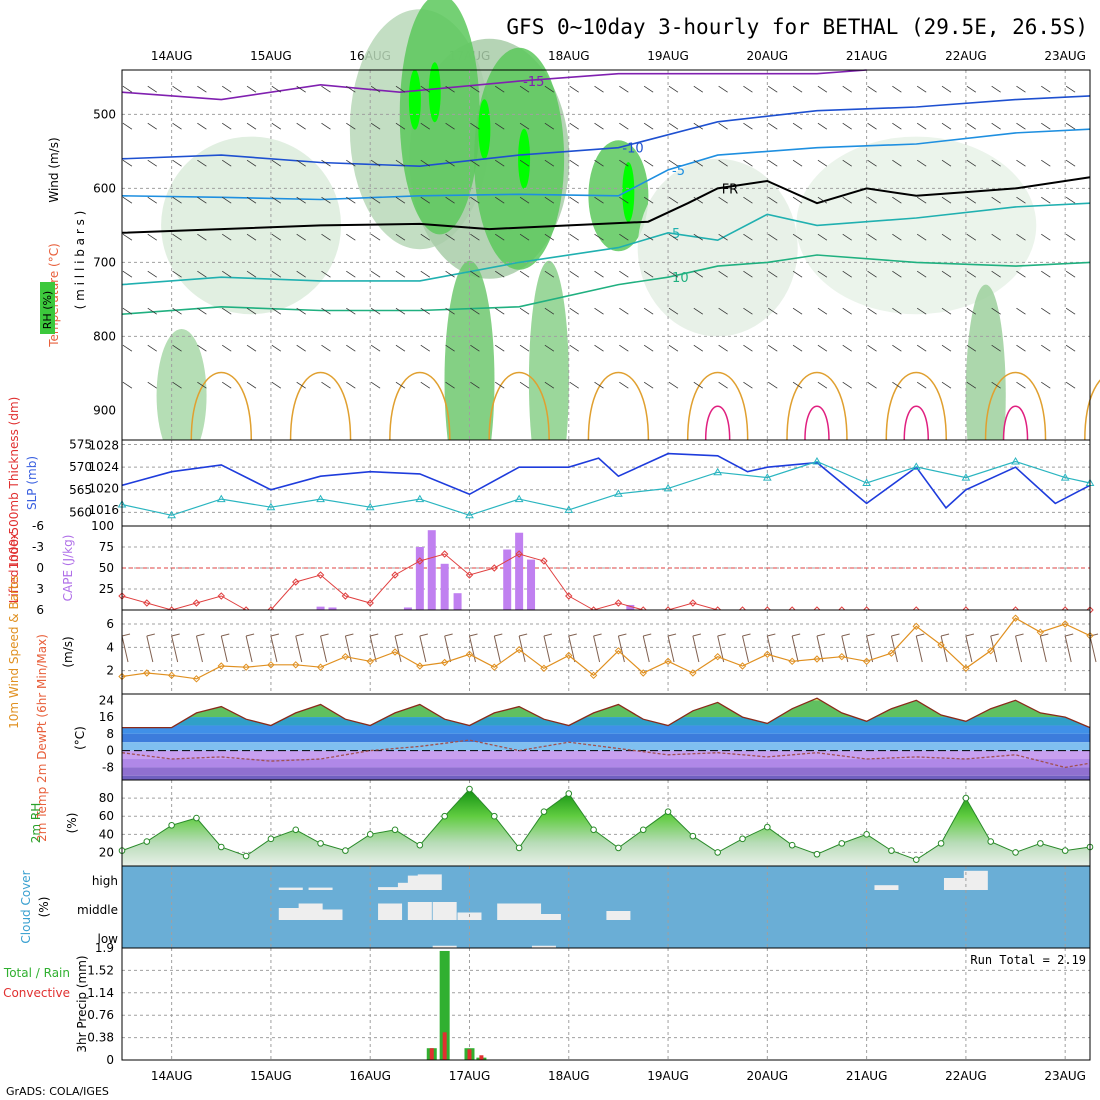 Image resolution: width=1100 pixels, height=1100 pixels. What do you see at coordinates (606, 205) in the screenshot?
I see `isotherm-FR` at bounding box center [606, 205].